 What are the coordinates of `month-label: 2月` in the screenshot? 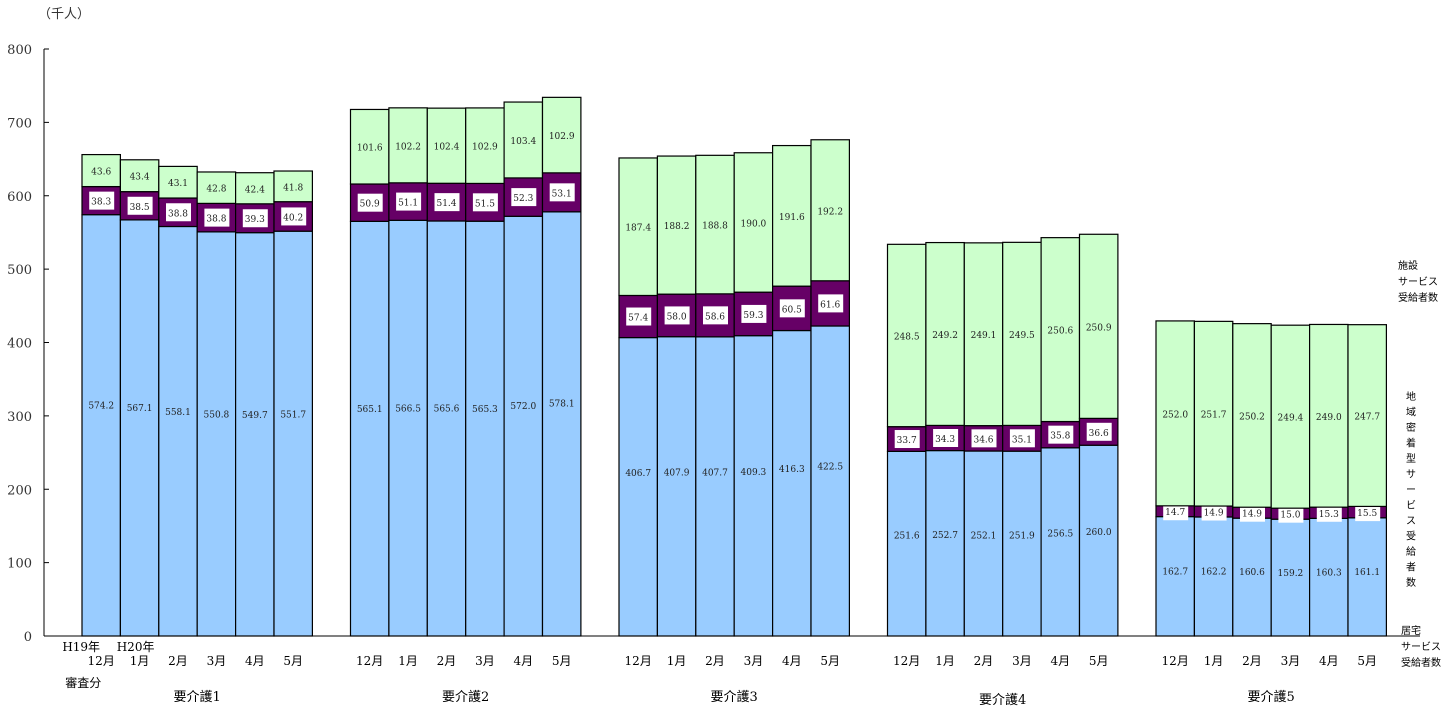 It's located at (984, 661).